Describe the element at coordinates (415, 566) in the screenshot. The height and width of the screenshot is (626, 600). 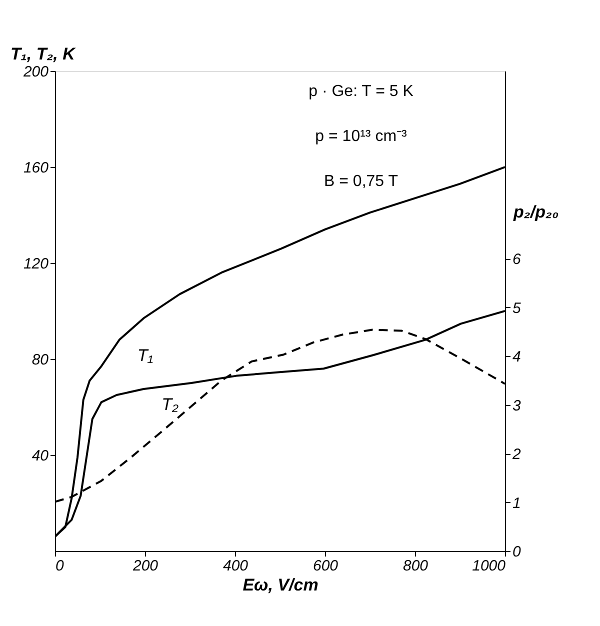
I see `x-tick-label: 800` at that location.